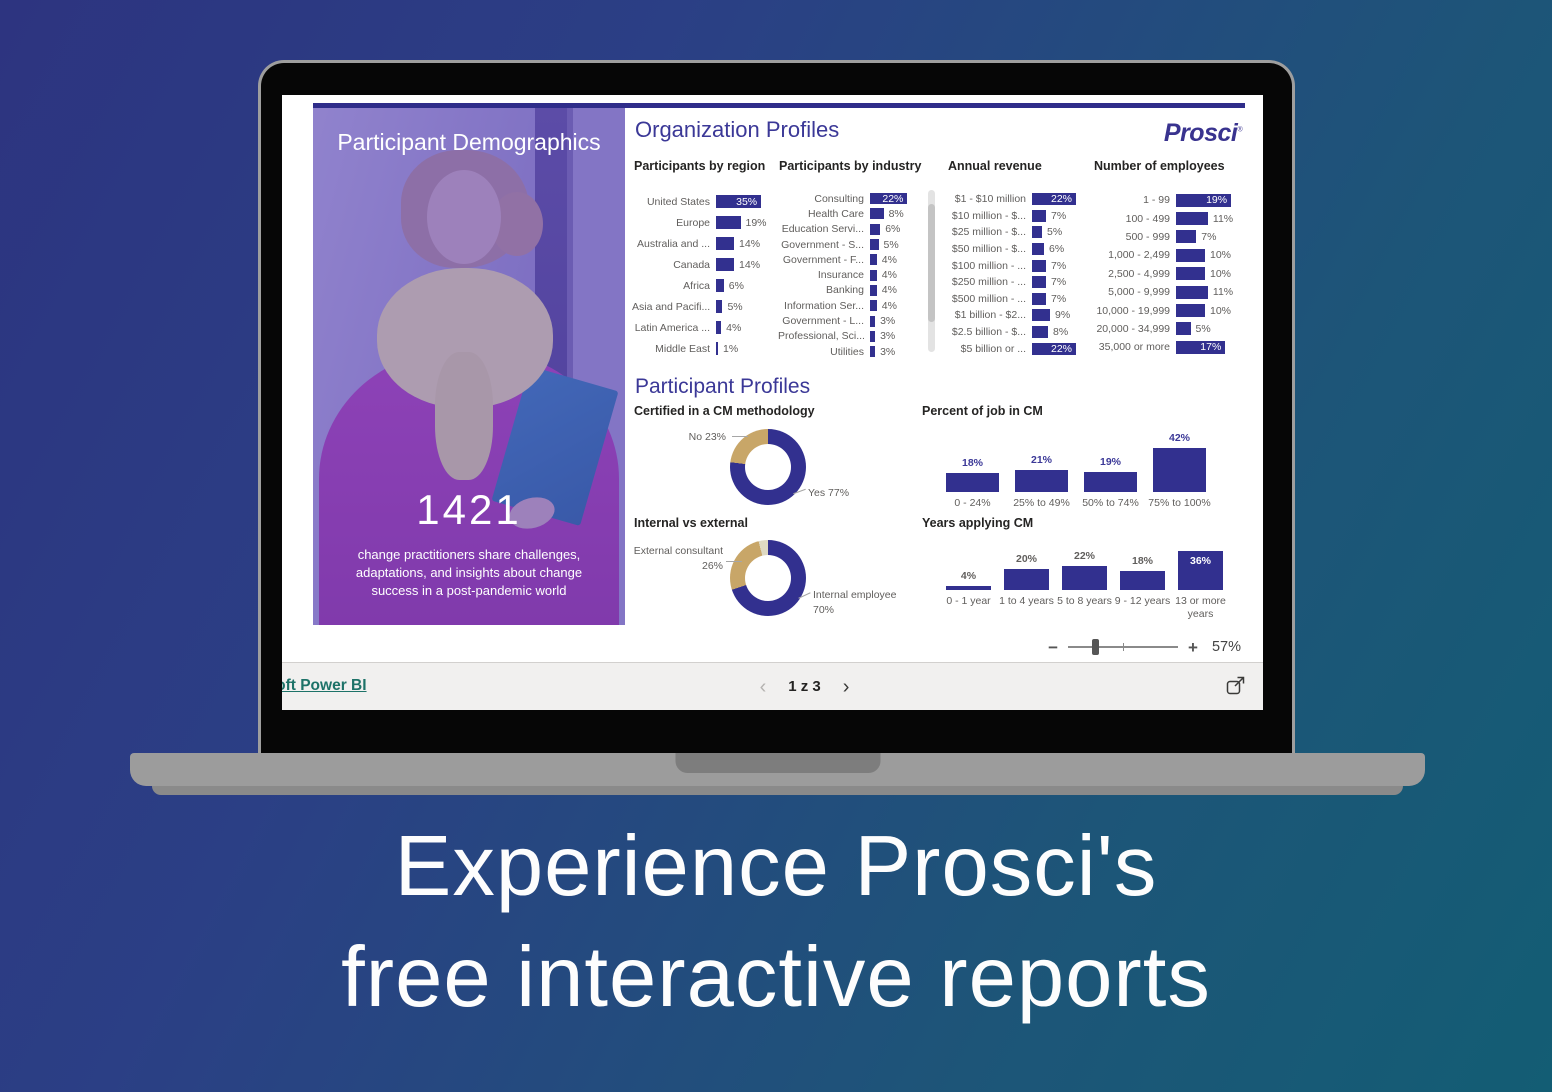 The width and height of the screenshot is (1552, 1092). Describe the element at coordinates (1174, 310) in the screenshot. I see `bar-row: 10,000 - 19,999 10%` at that location.